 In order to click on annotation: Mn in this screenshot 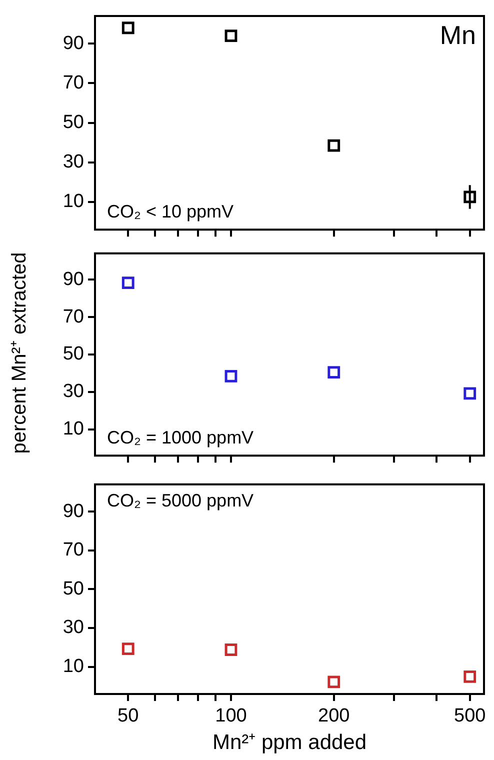, I will do `click(458, 35)`.